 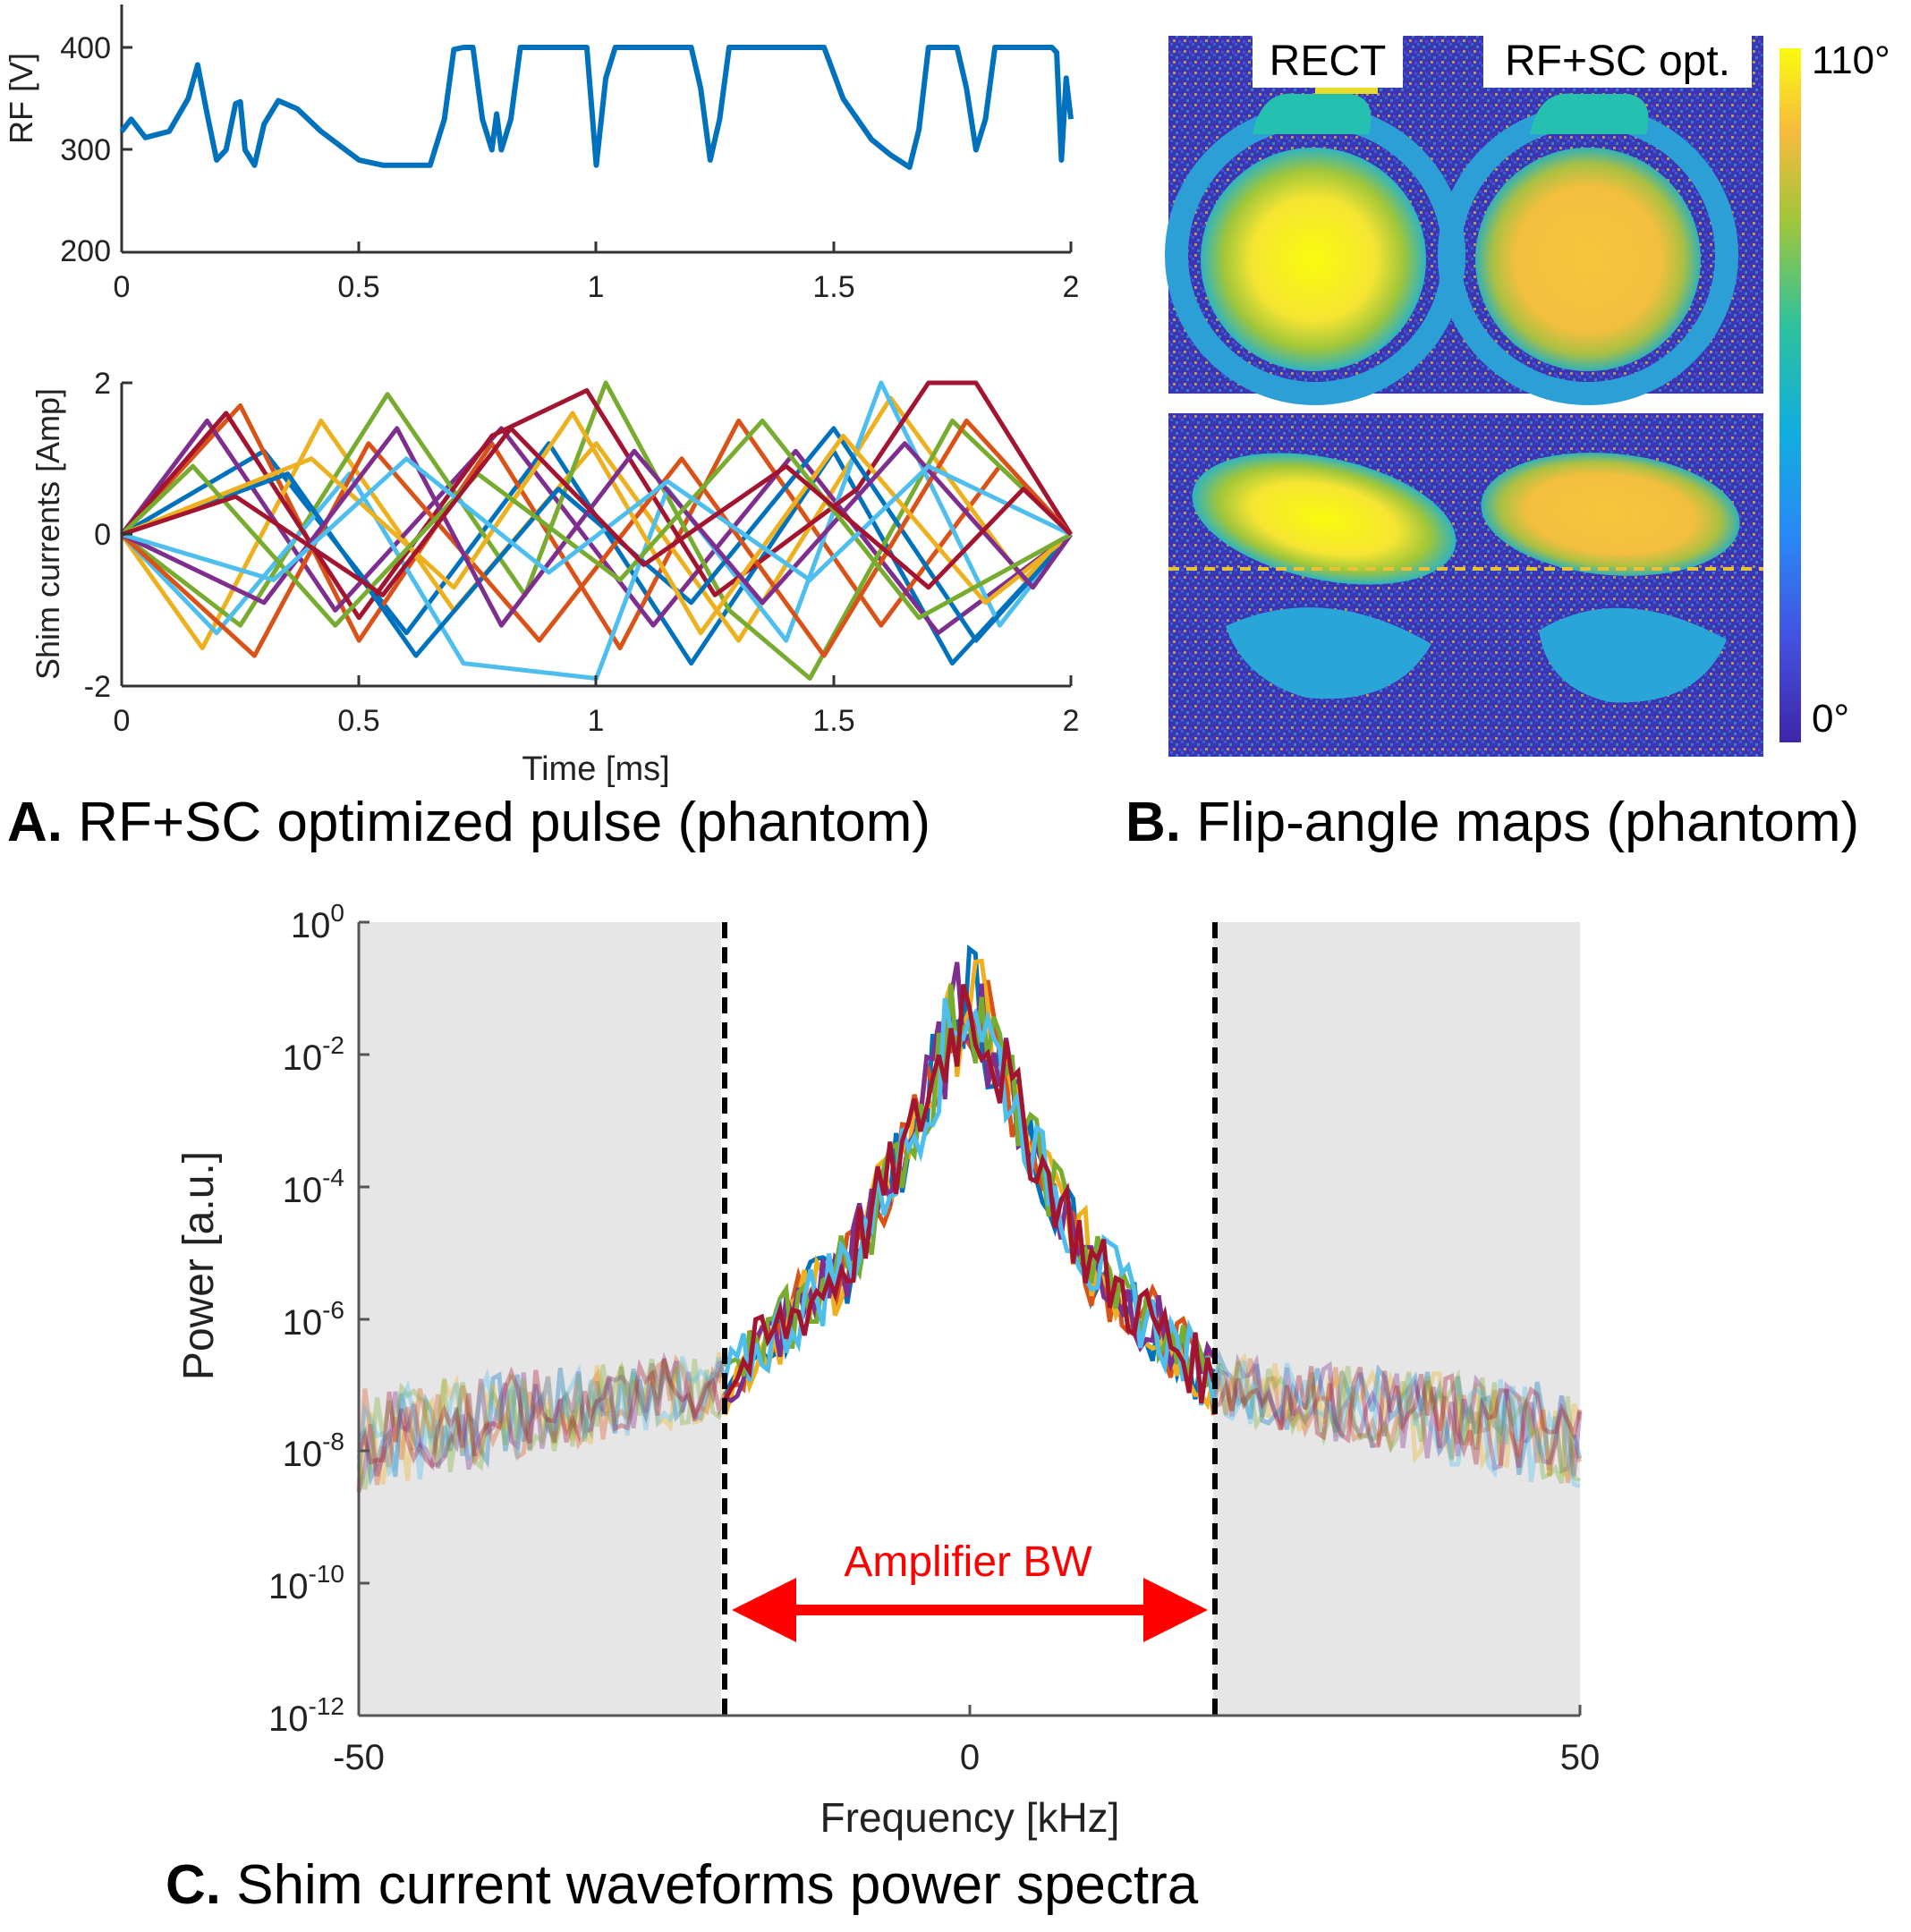 I want to click on caption-panel-a: A. RF+SC optimized pulse (phantom), so click(x=468, y=822).